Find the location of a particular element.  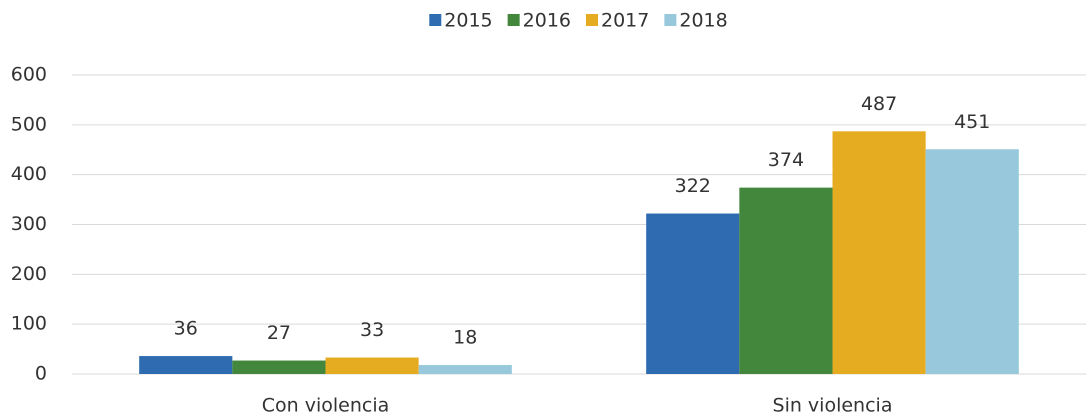

legend-label: 2015 is located at coordinates (468, 21).